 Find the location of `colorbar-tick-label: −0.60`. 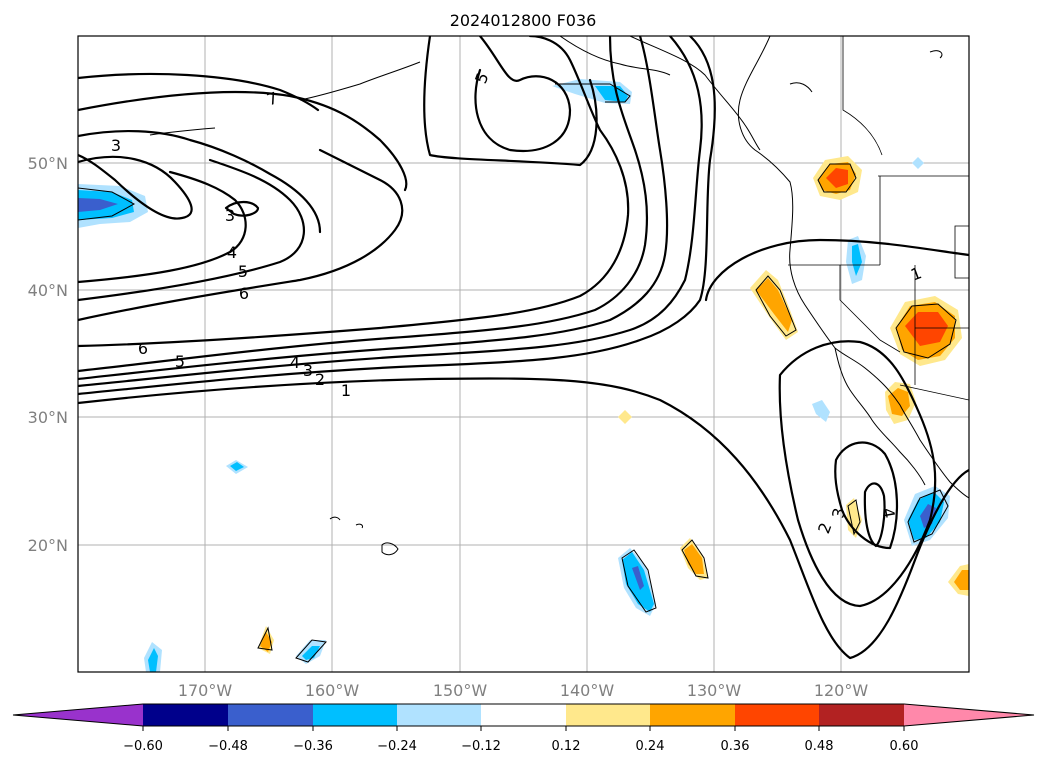

colorbar-tick-label: −0.60 is located at coordinates (143, 746).